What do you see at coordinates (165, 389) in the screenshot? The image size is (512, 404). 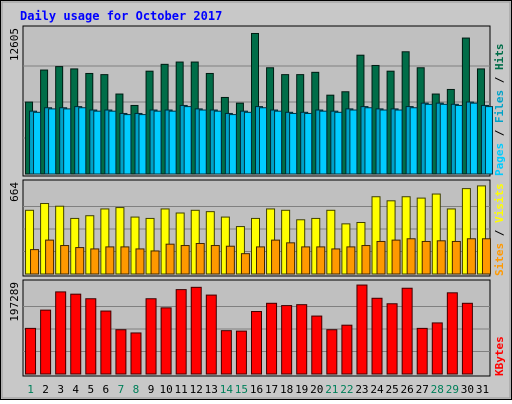 I see `x-tick-label: 10` at bounding box center [165, 389].